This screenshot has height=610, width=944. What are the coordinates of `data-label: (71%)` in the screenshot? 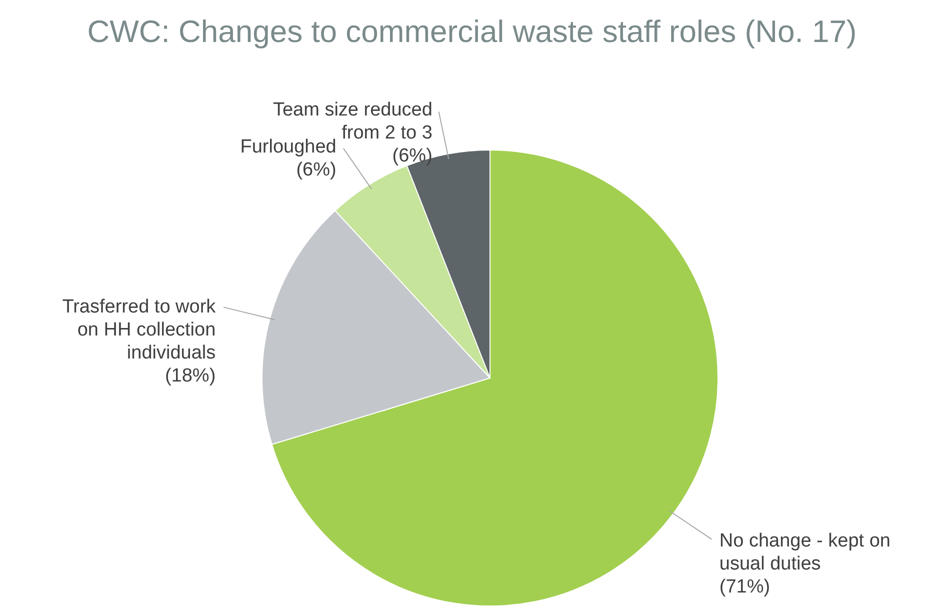 It's located at (744, 587).